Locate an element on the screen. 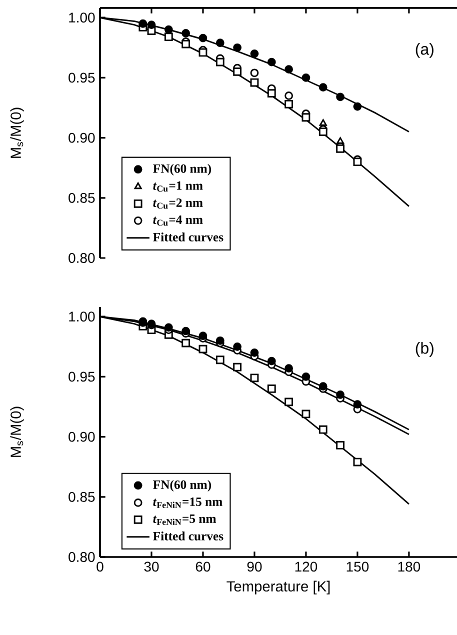 The image size is (457, 635). annotation: (b) is located at coordinates (425, 349).